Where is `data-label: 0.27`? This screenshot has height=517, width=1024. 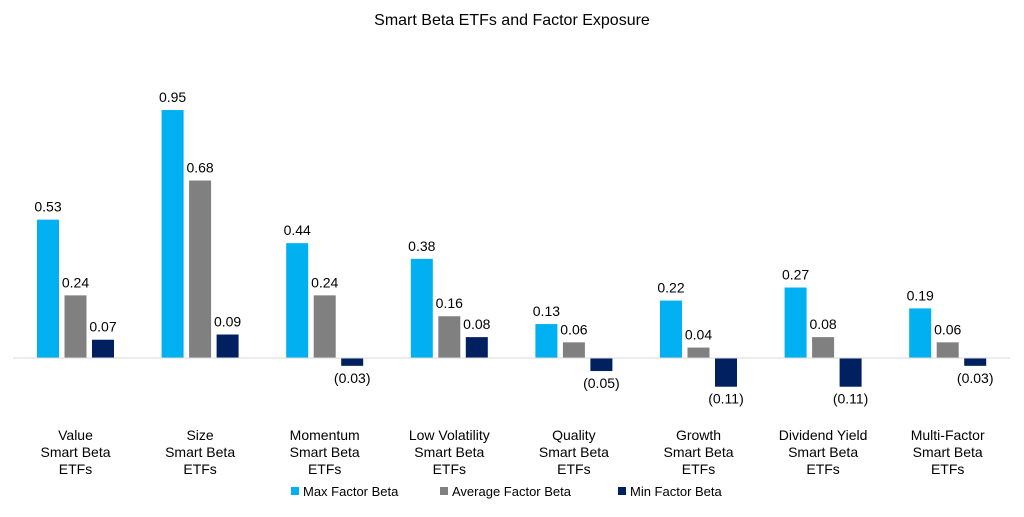 data-label: 0.27 is located at coordinates (795, 275).